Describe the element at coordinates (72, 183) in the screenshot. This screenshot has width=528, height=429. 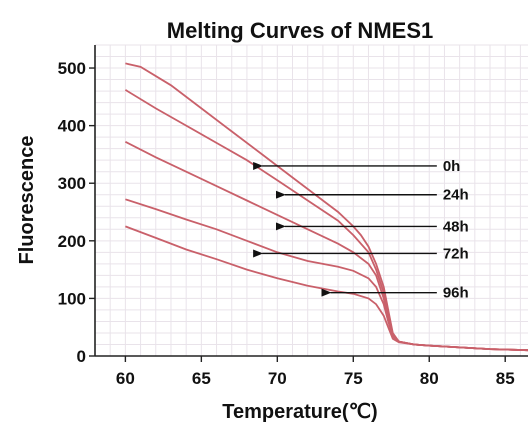
I see `y-tick-label: 300` at that location.